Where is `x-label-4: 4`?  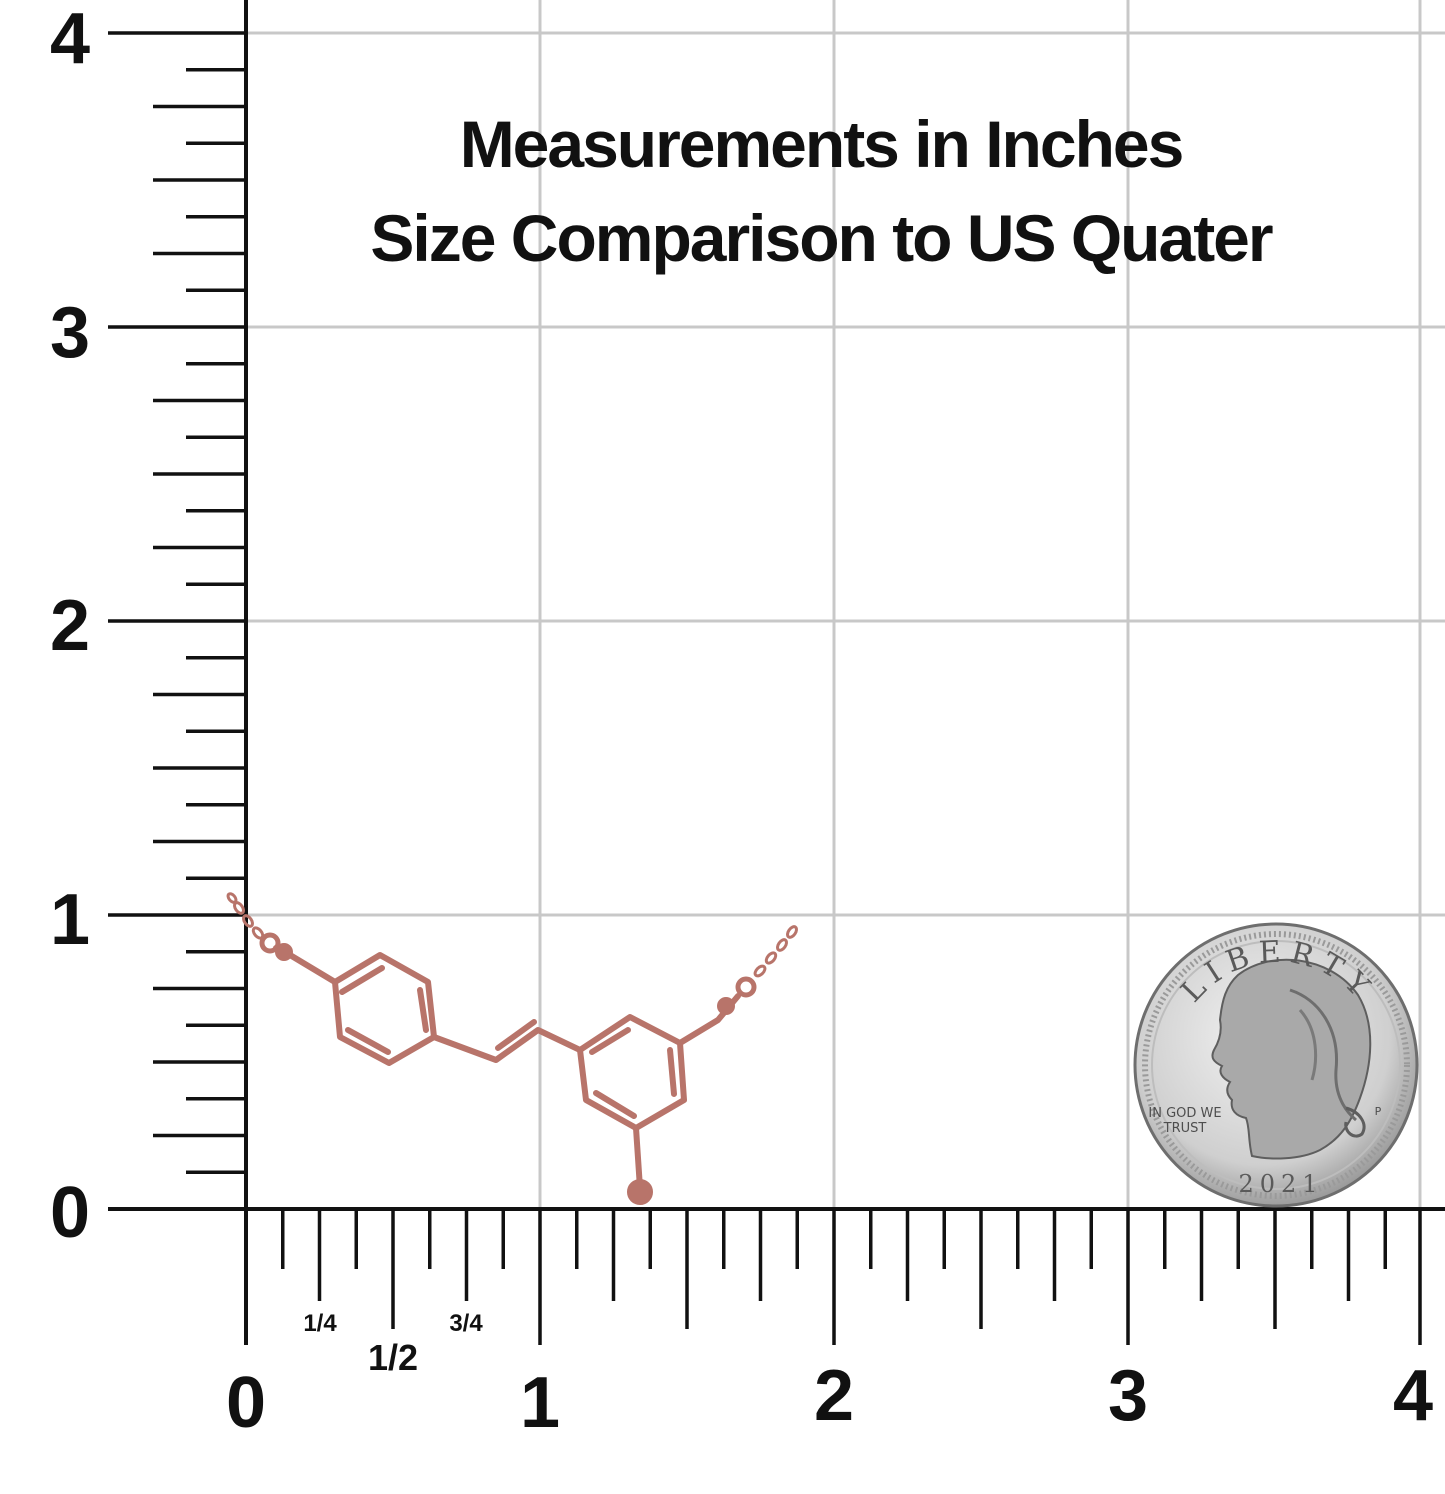 x-label-4: 4 is located at coordinates (1413, 1396).